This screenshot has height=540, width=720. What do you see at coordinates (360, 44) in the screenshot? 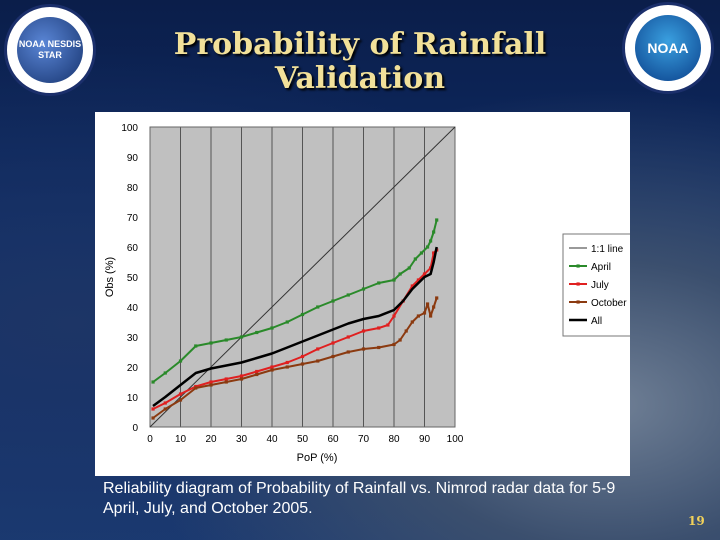
I see `title-line-1: Probability of Rainfall` at bounding box center [360, 44].